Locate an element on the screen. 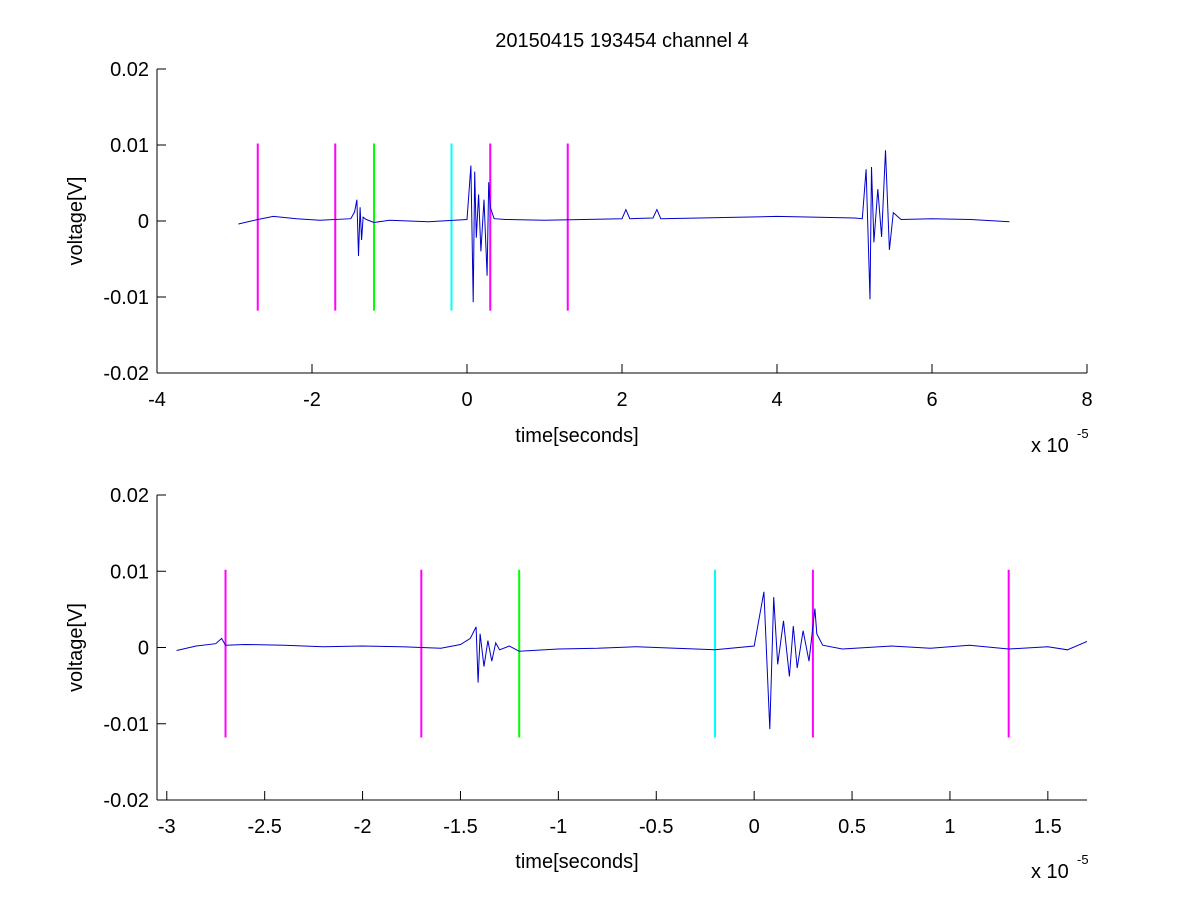  x-tick-label: 1.5 is located at coordinates (1048, 827).